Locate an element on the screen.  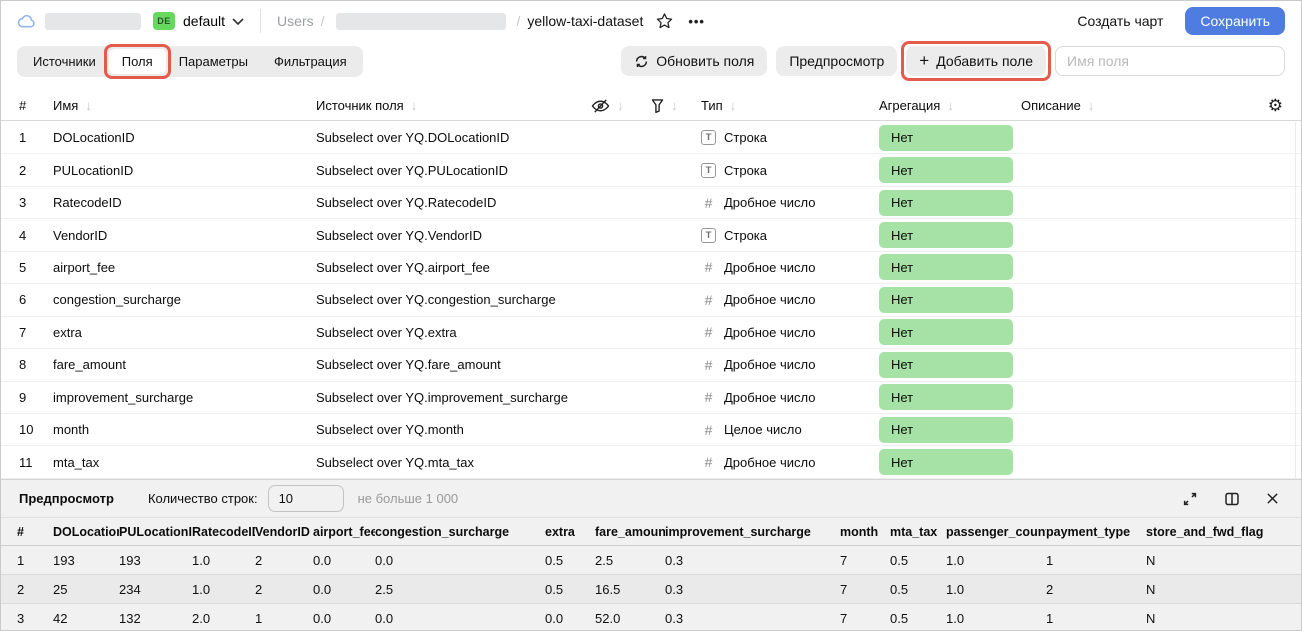
preview-cell: 0.0 is located at coordinates (384, 560).